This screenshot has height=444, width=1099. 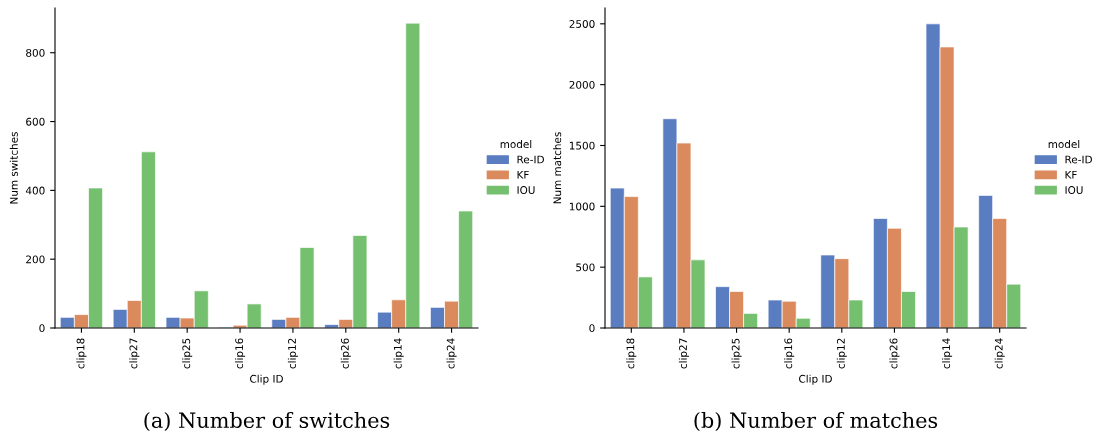 I want to click on y-tick-label: 500, so click(x=585, y=267).